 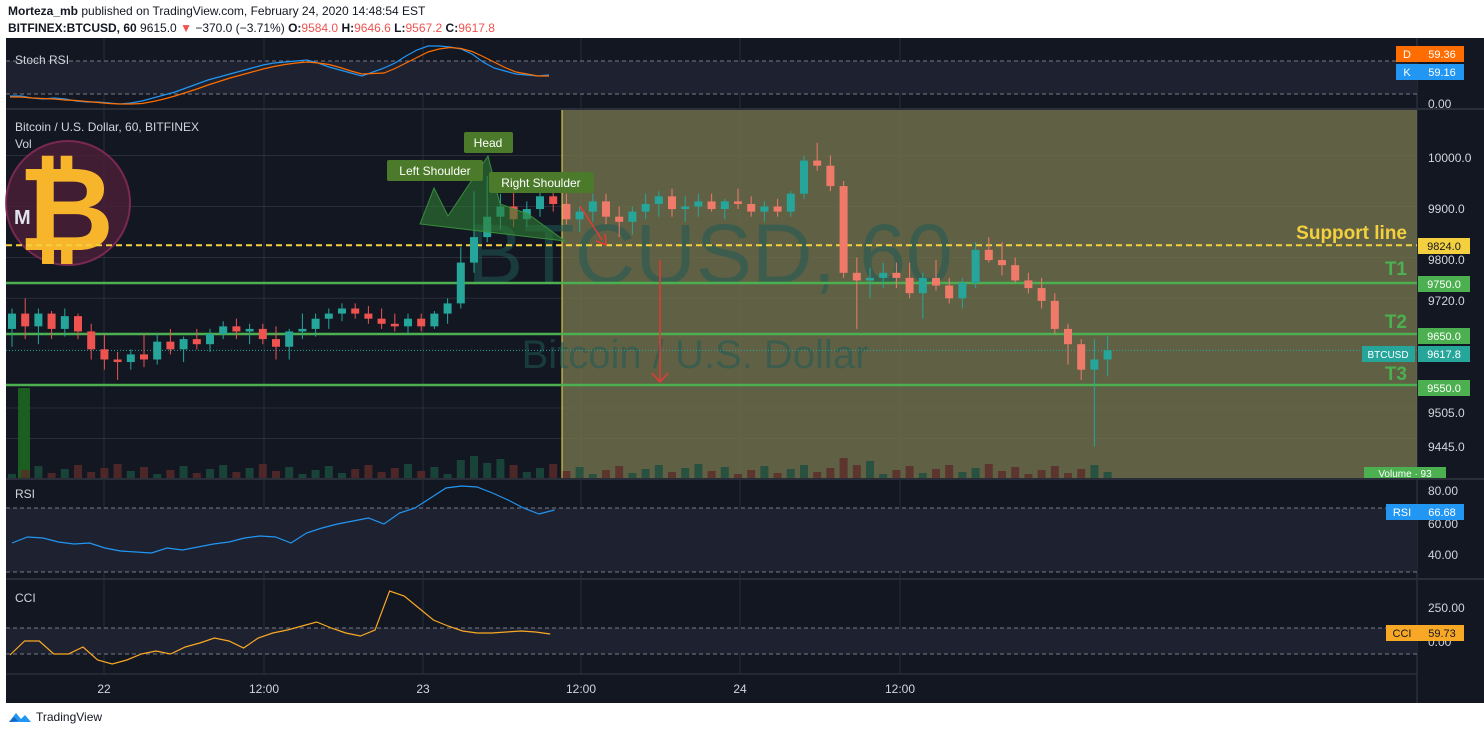 I want to click on high-value: 9646.6, so click(x=372, y=28).